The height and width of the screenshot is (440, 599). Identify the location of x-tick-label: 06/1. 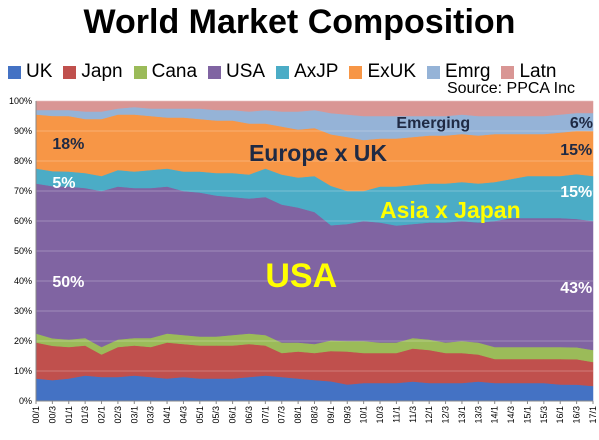
(233, 415).